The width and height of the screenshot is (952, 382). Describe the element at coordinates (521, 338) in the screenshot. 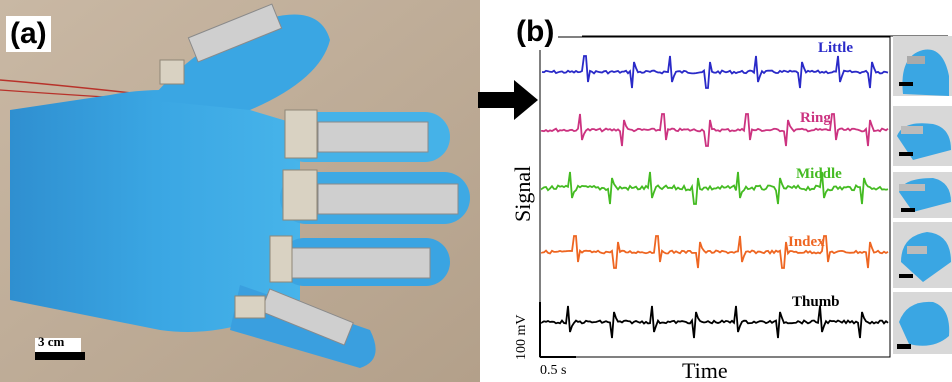

I see `y-scale-label: 100 mV` at that location.